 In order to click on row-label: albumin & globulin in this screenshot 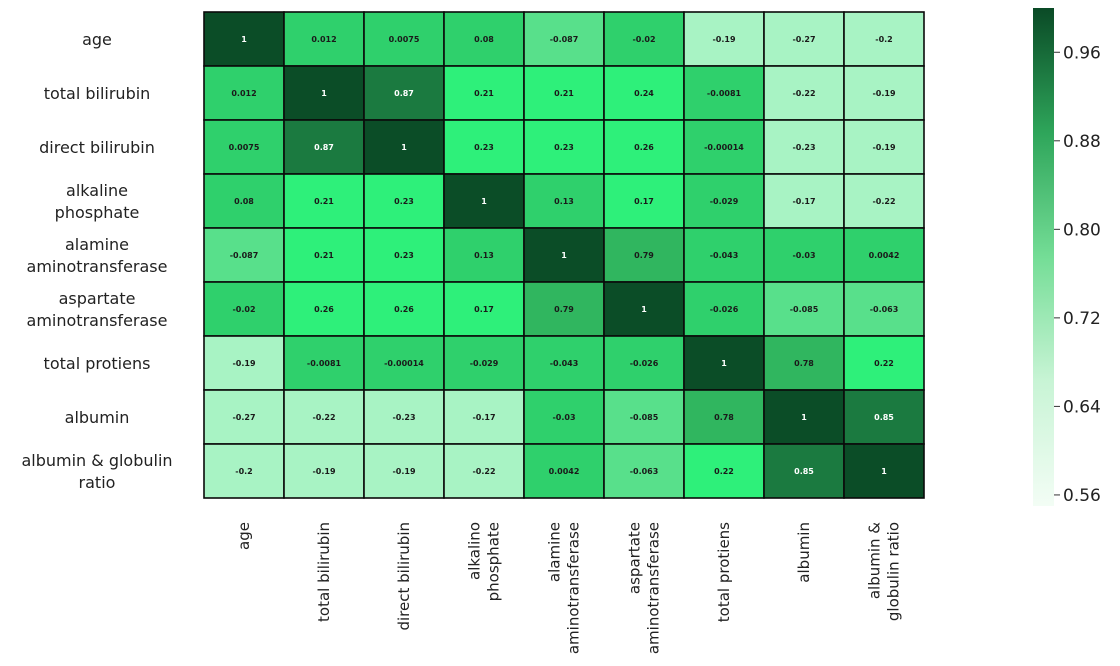, I will do `click(96, 460)`.